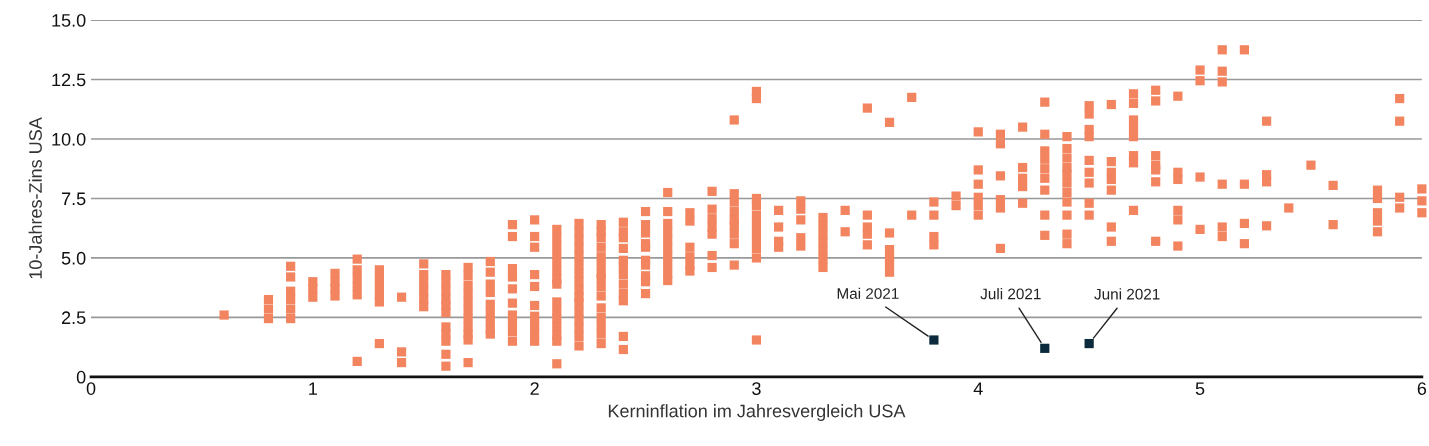  I want to click on y-tick-label: 12.5, so click(69, 80).